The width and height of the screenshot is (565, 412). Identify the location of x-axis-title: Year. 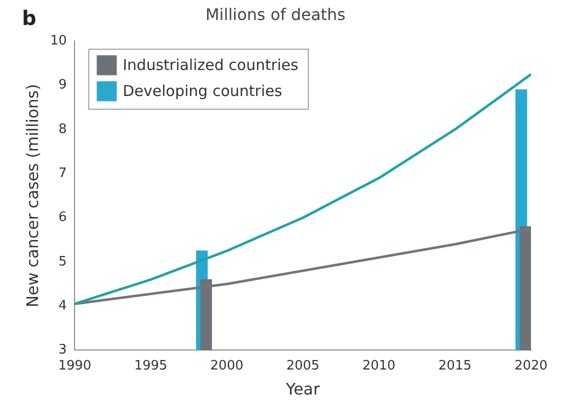
(302, 389).